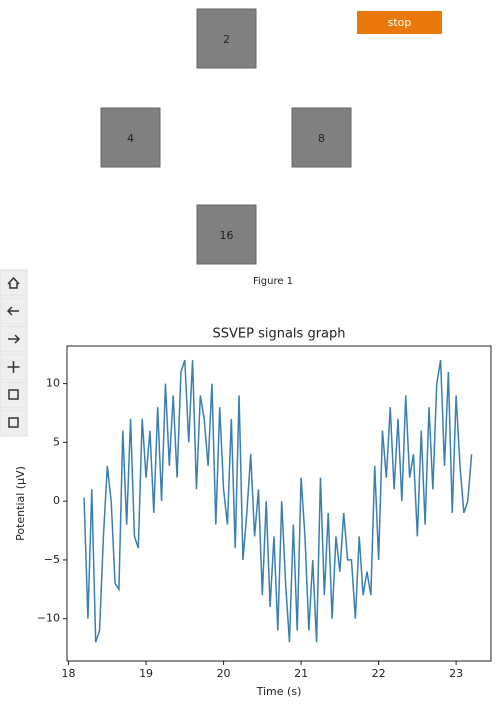 Image resolution: width=500 pixels, height=708 pixels. I want to click on square-label: 4, so click(130, 138).